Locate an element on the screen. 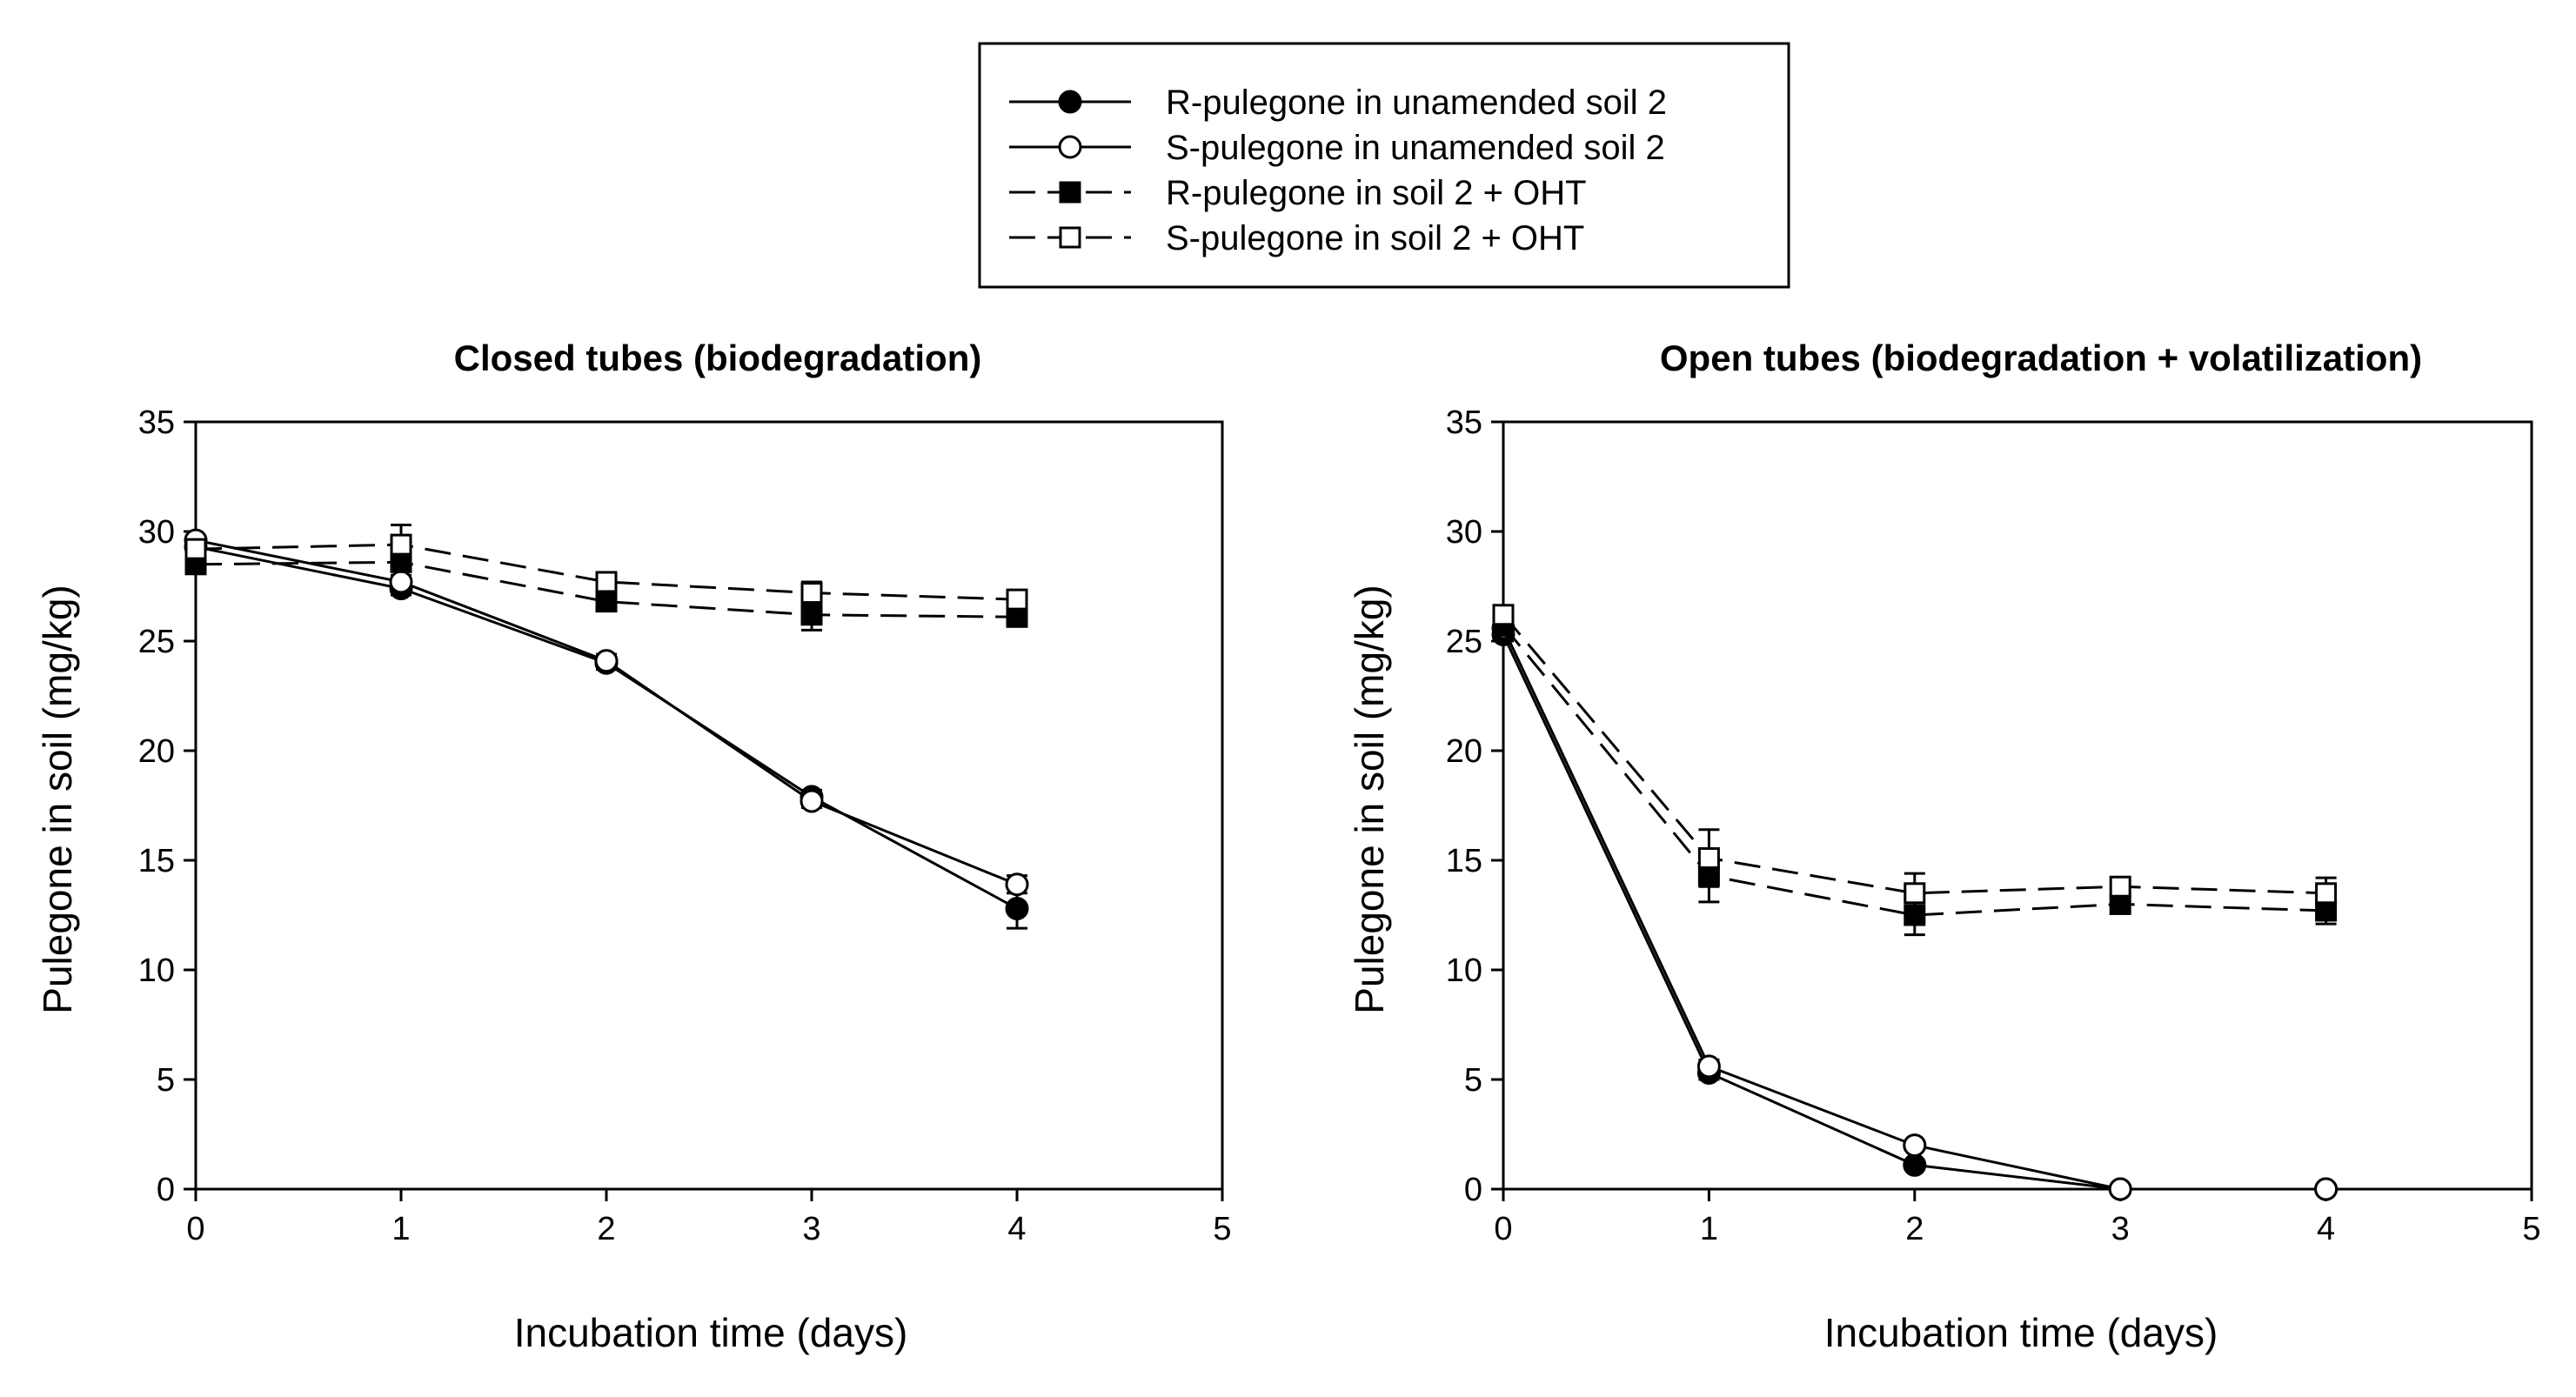  chart-title: Closed tubes (biodegradation) is located at coordinates (718, 358).